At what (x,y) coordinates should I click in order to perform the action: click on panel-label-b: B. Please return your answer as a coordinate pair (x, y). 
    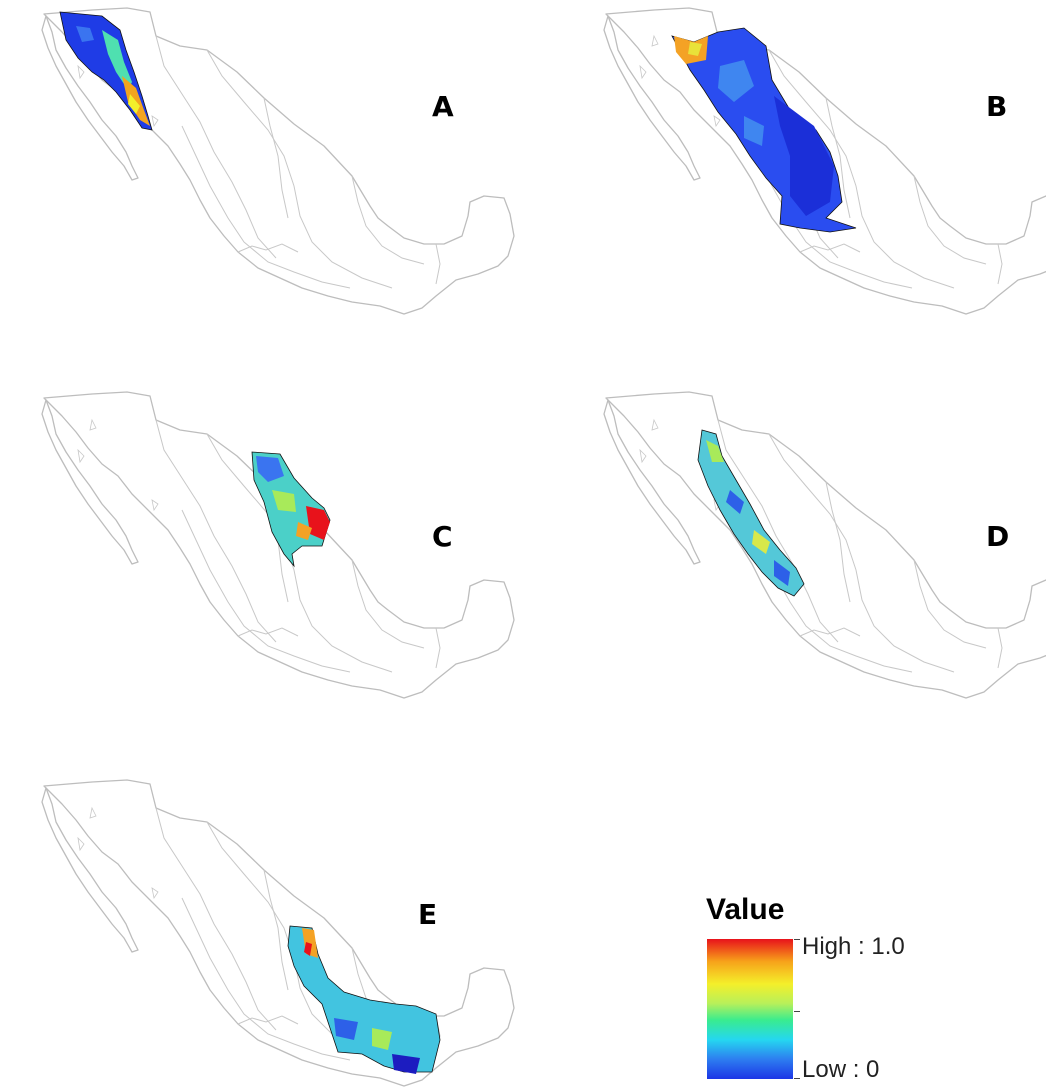
    Looking at the image, I should click on (997, 106).